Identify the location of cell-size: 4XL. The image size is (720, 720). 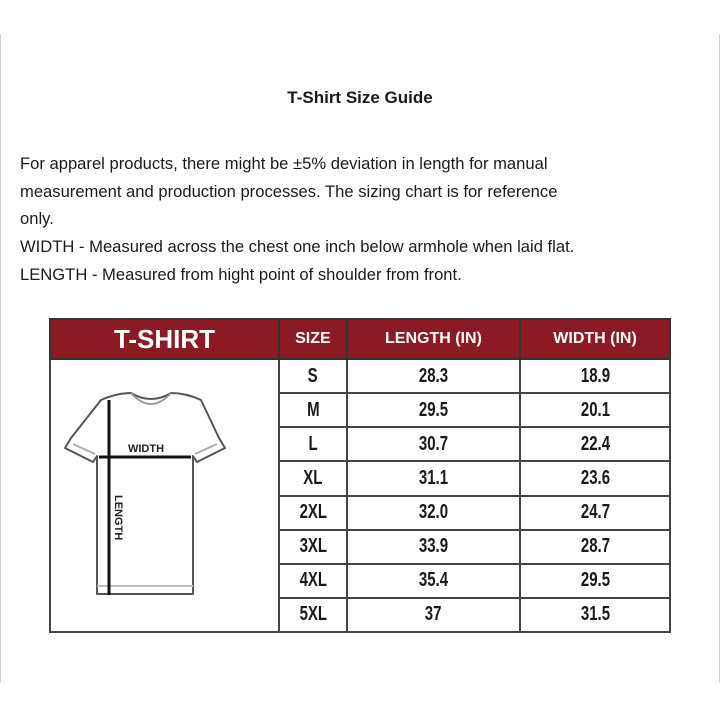
(313, 580).